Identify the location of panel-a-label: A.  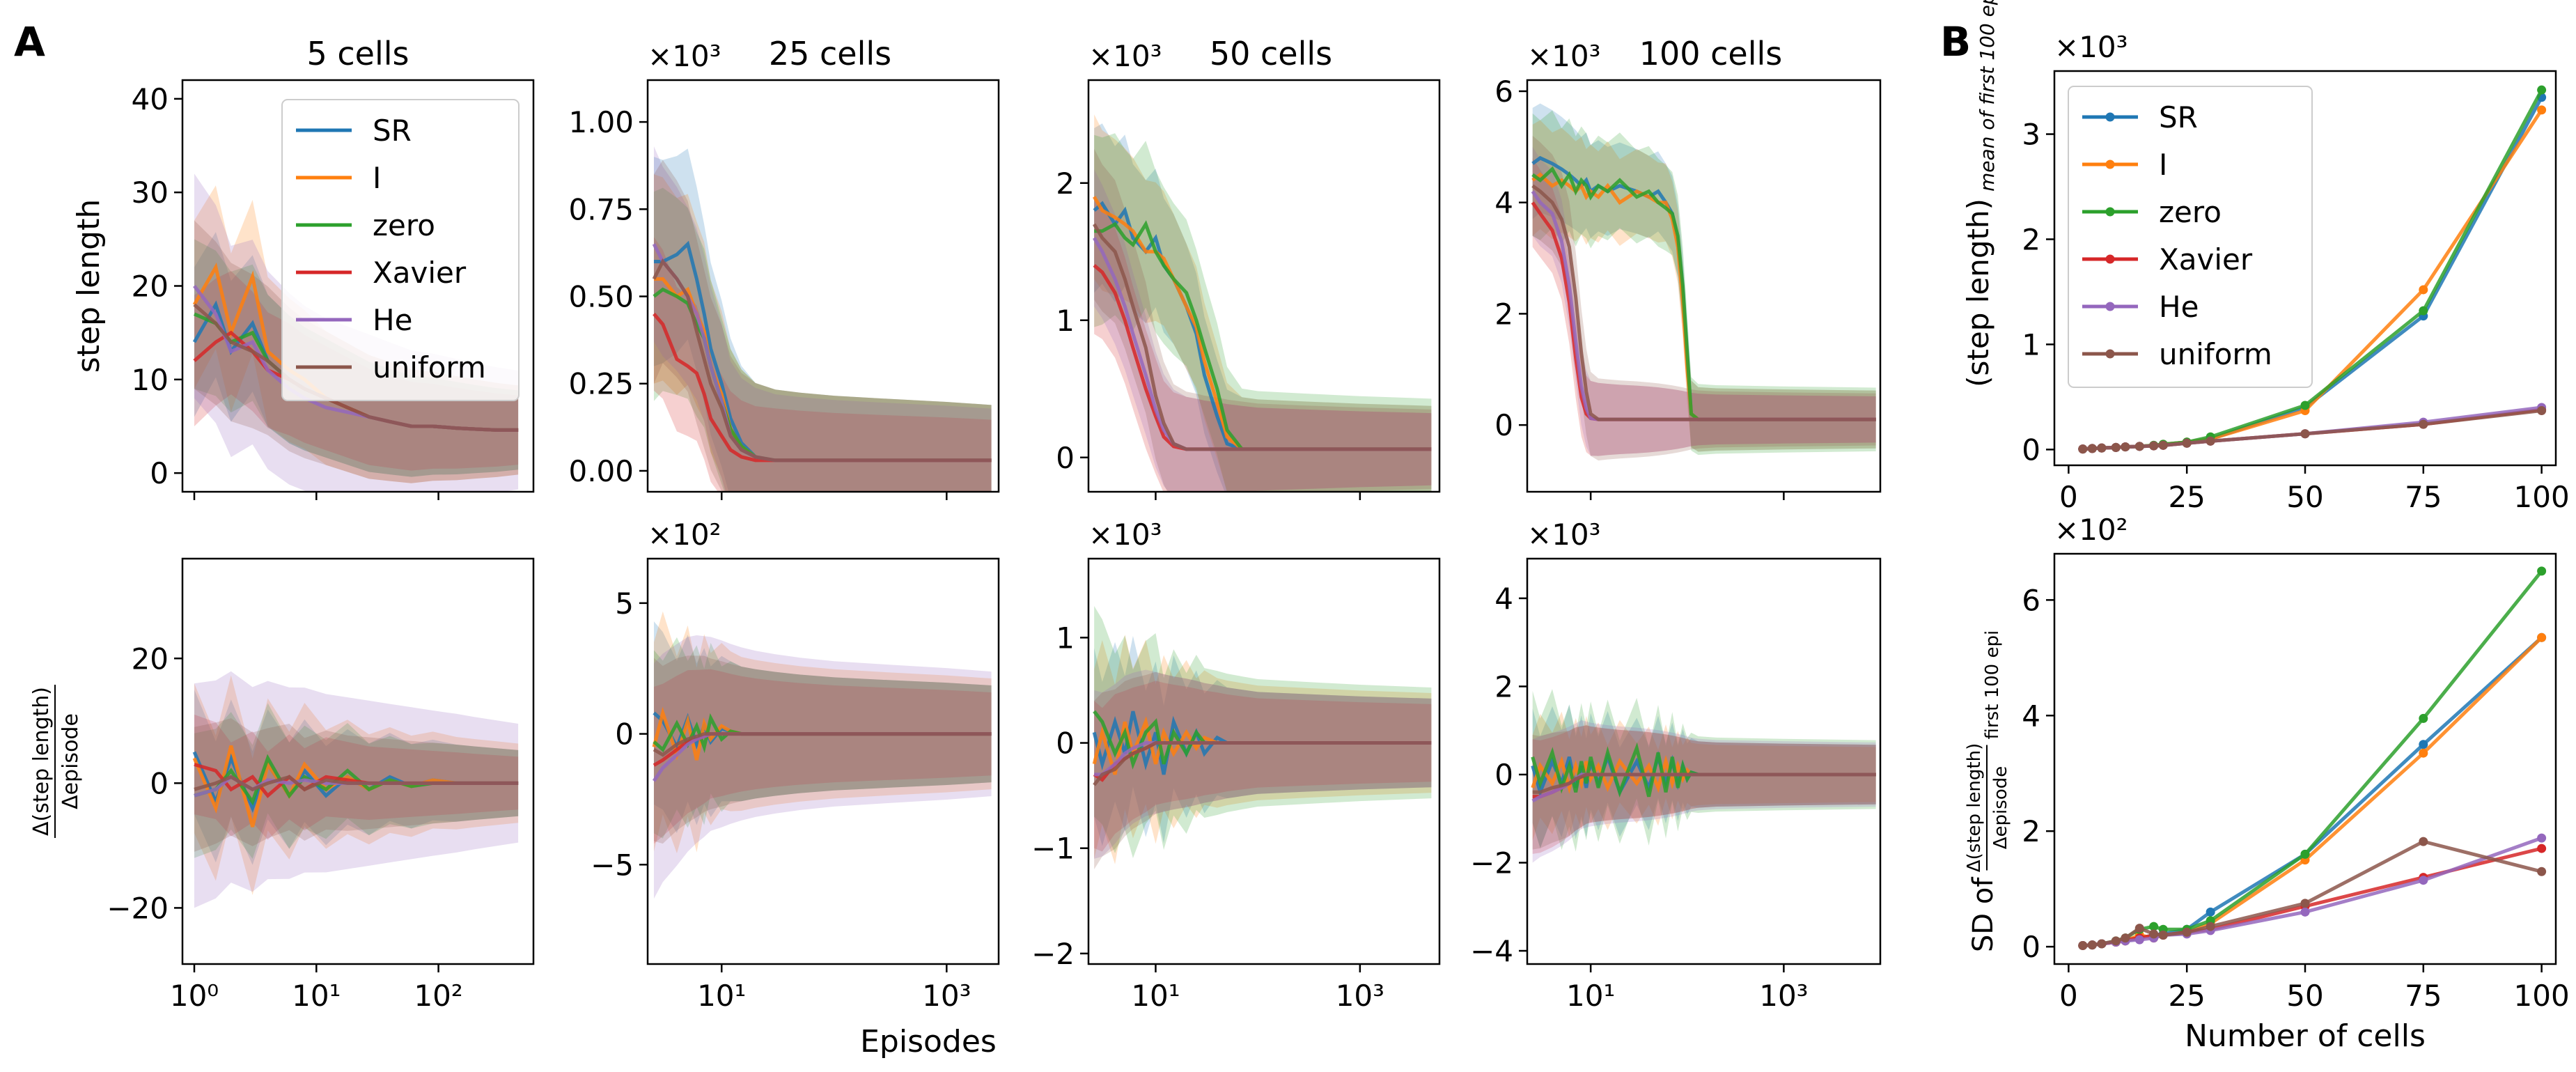
(30, 41).